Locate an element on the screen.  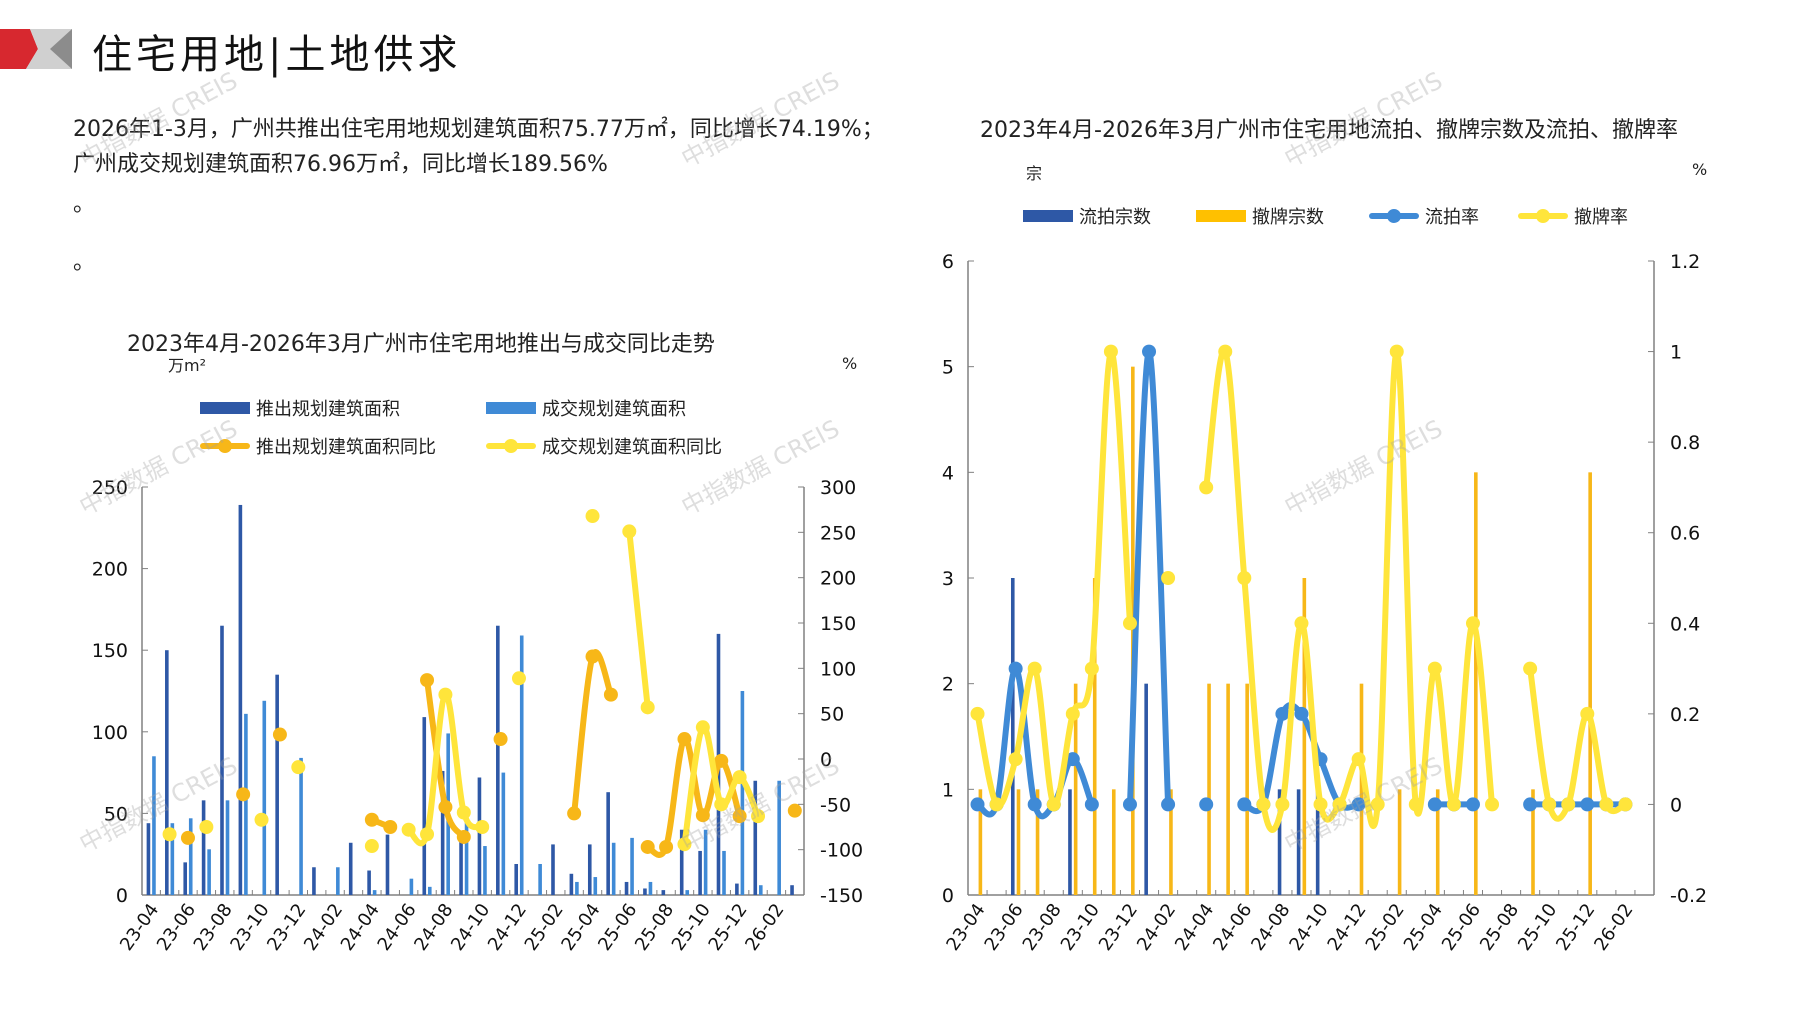
x-tick-label: 24-10 is located at coordinates (1308, 927).